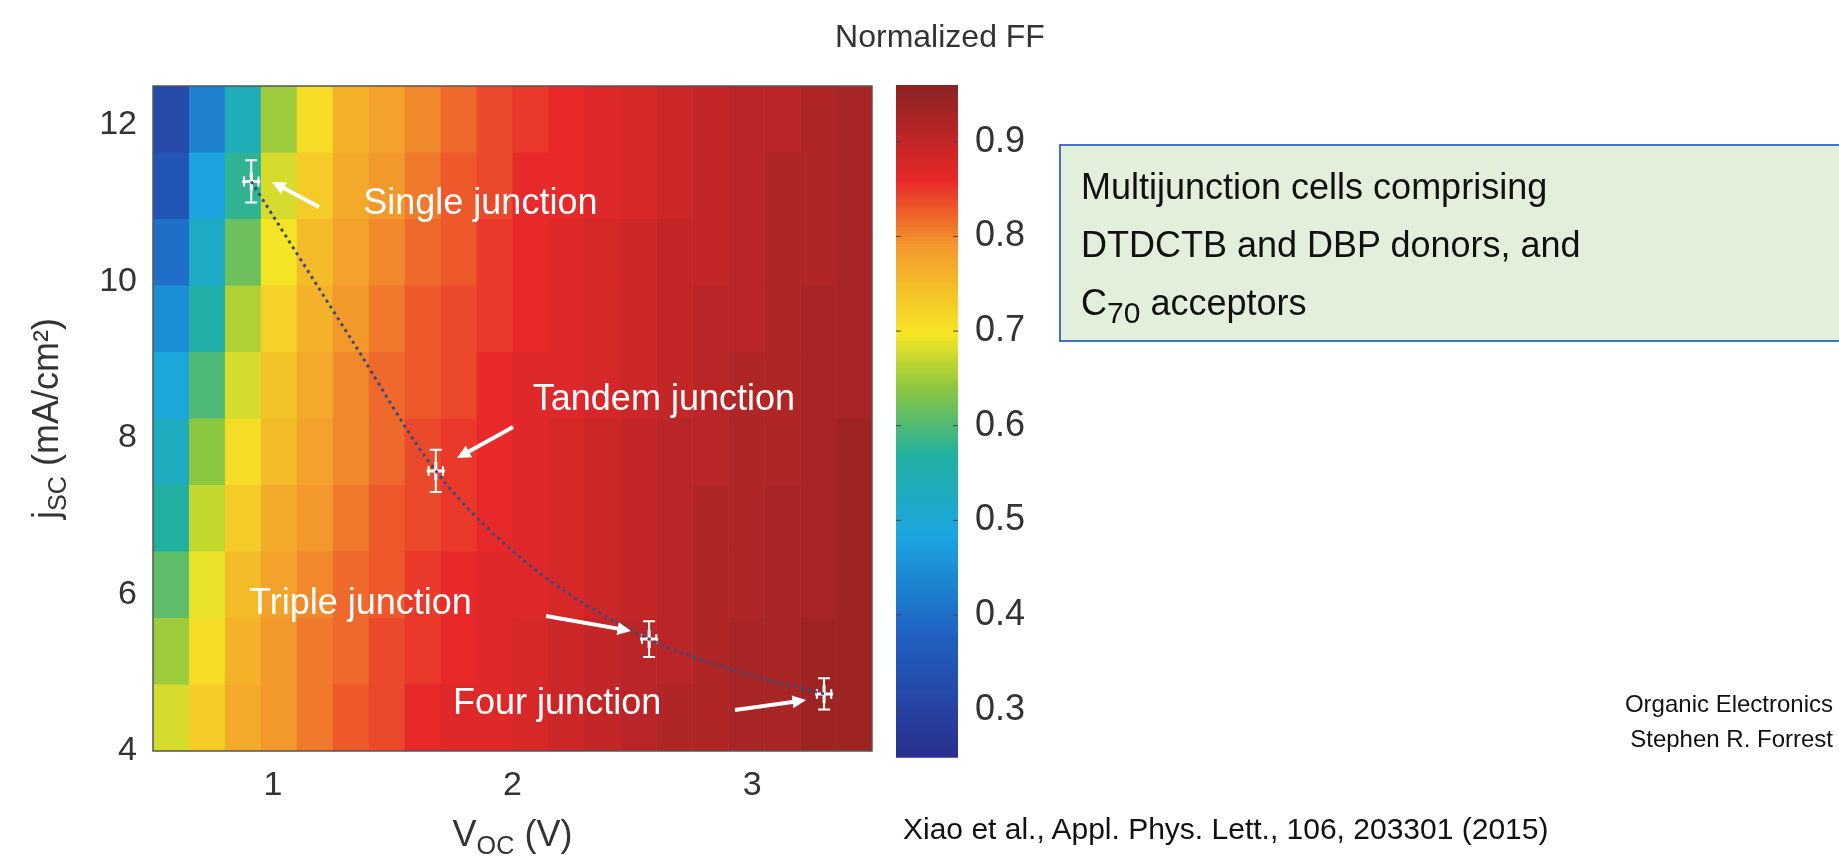 This screenshot has height=864, width=1839. What do you see at coordinates (118, 122) in the screenshot?
I see `y-tick-label: 12` at bounding box center [118, 122].